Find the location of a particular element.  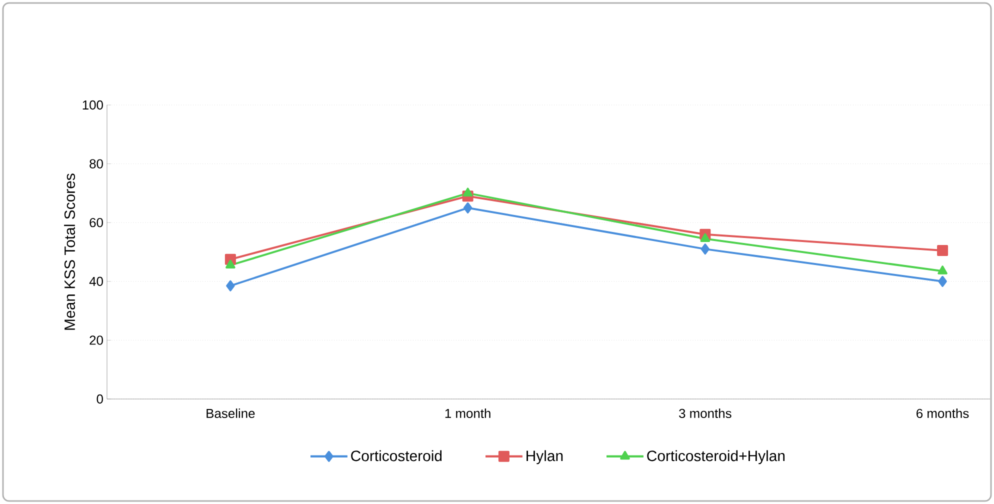

x-tick-label: 3 months is located at coordinates (705, 413).